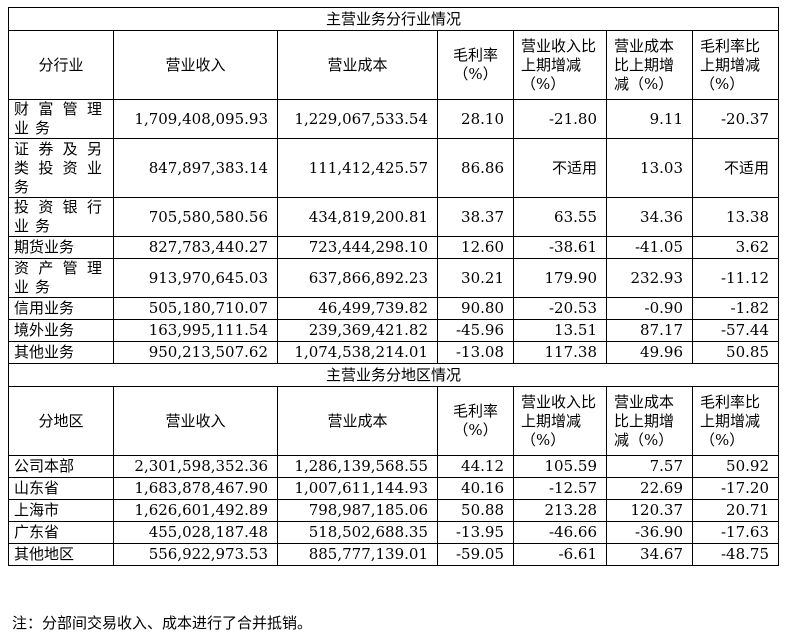 This screenshot has height=635, width=785. What do you see at coordinates (649, 119) in the screenshot?
I see `cost-change-cell: 9.11` at bounding box center [649, 119].